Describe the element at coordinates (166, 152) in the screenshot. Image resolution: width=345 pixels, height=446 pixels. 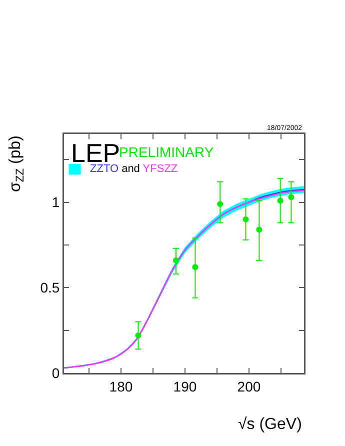
I see `text: PRELIMINARY` at that location.